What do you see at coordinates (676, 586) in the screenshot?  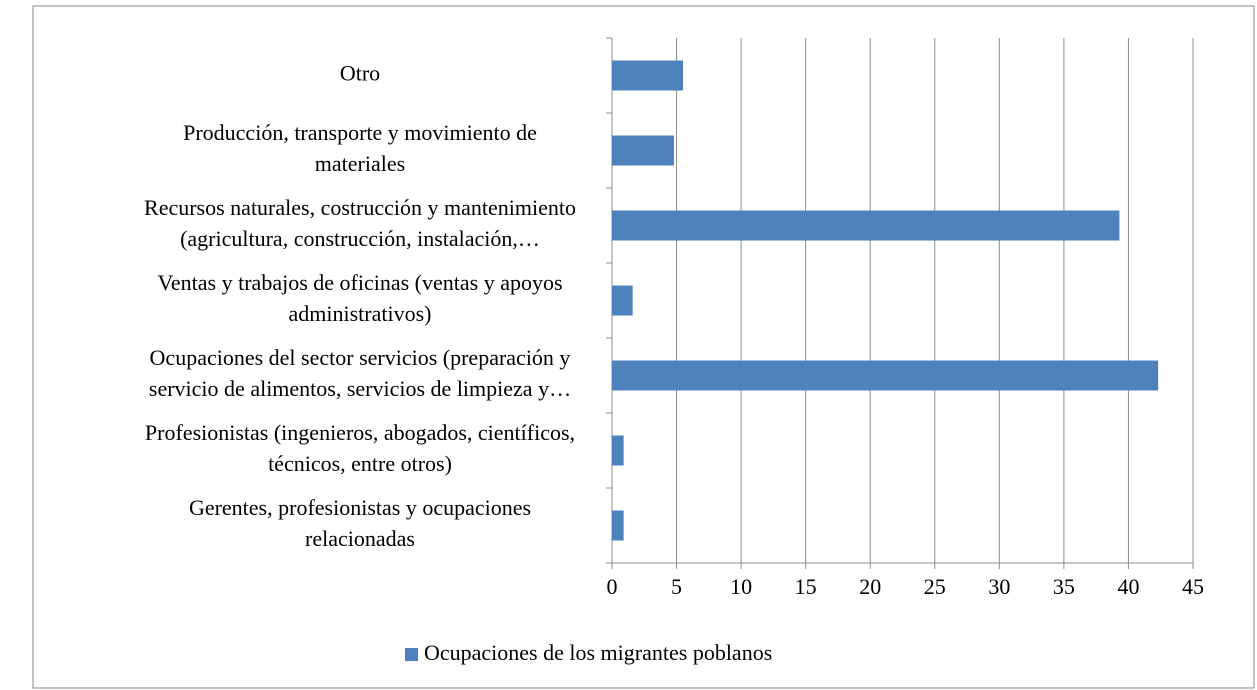 I see `x-tick-label: 5` at bounding box center [676, 586].